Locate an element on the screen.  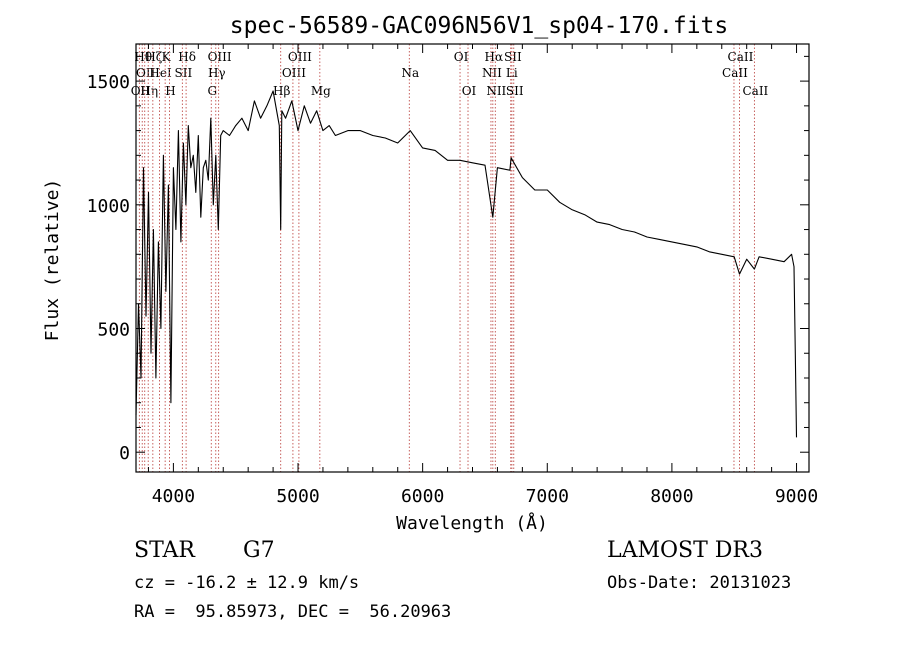
chart-title: spec-56589-GAC096N56V1_sp04-170.fits is located at coordinates (479, 26).